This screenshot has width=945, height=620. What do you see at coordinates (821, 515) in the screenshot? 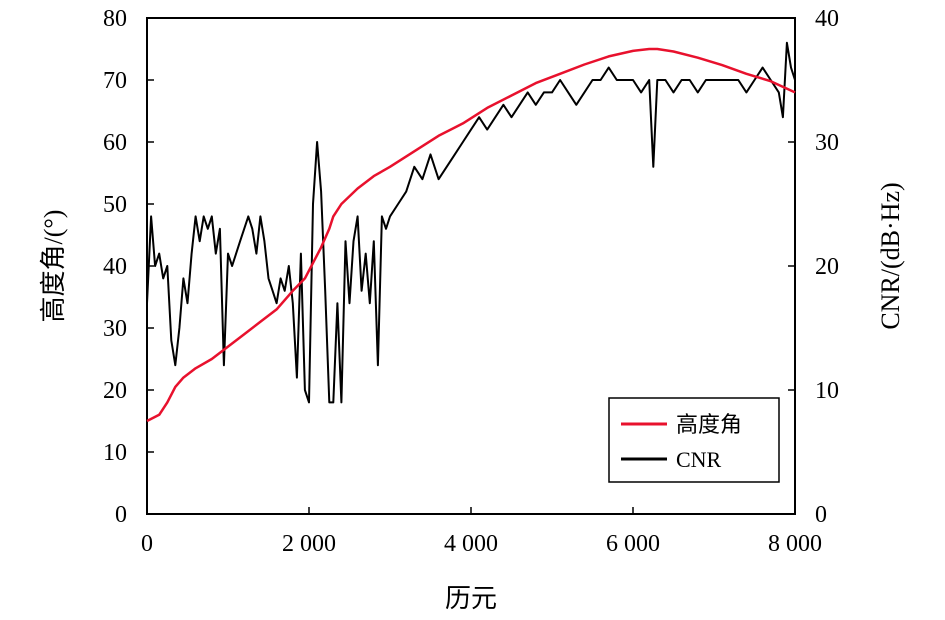
I see `right-tick-label: 0` at bounding box center [821, 515].